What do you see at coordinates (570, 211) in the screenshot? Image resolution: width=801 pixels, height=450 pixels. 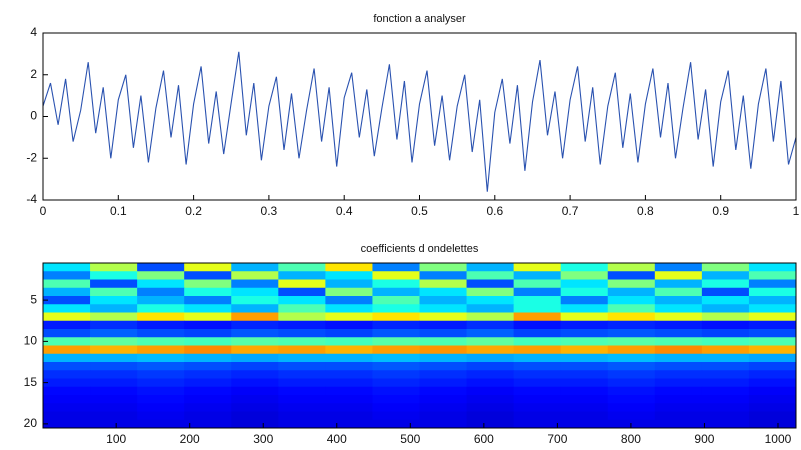 I see `x-tick-label: 0.7` at bounding box center [570, 211].